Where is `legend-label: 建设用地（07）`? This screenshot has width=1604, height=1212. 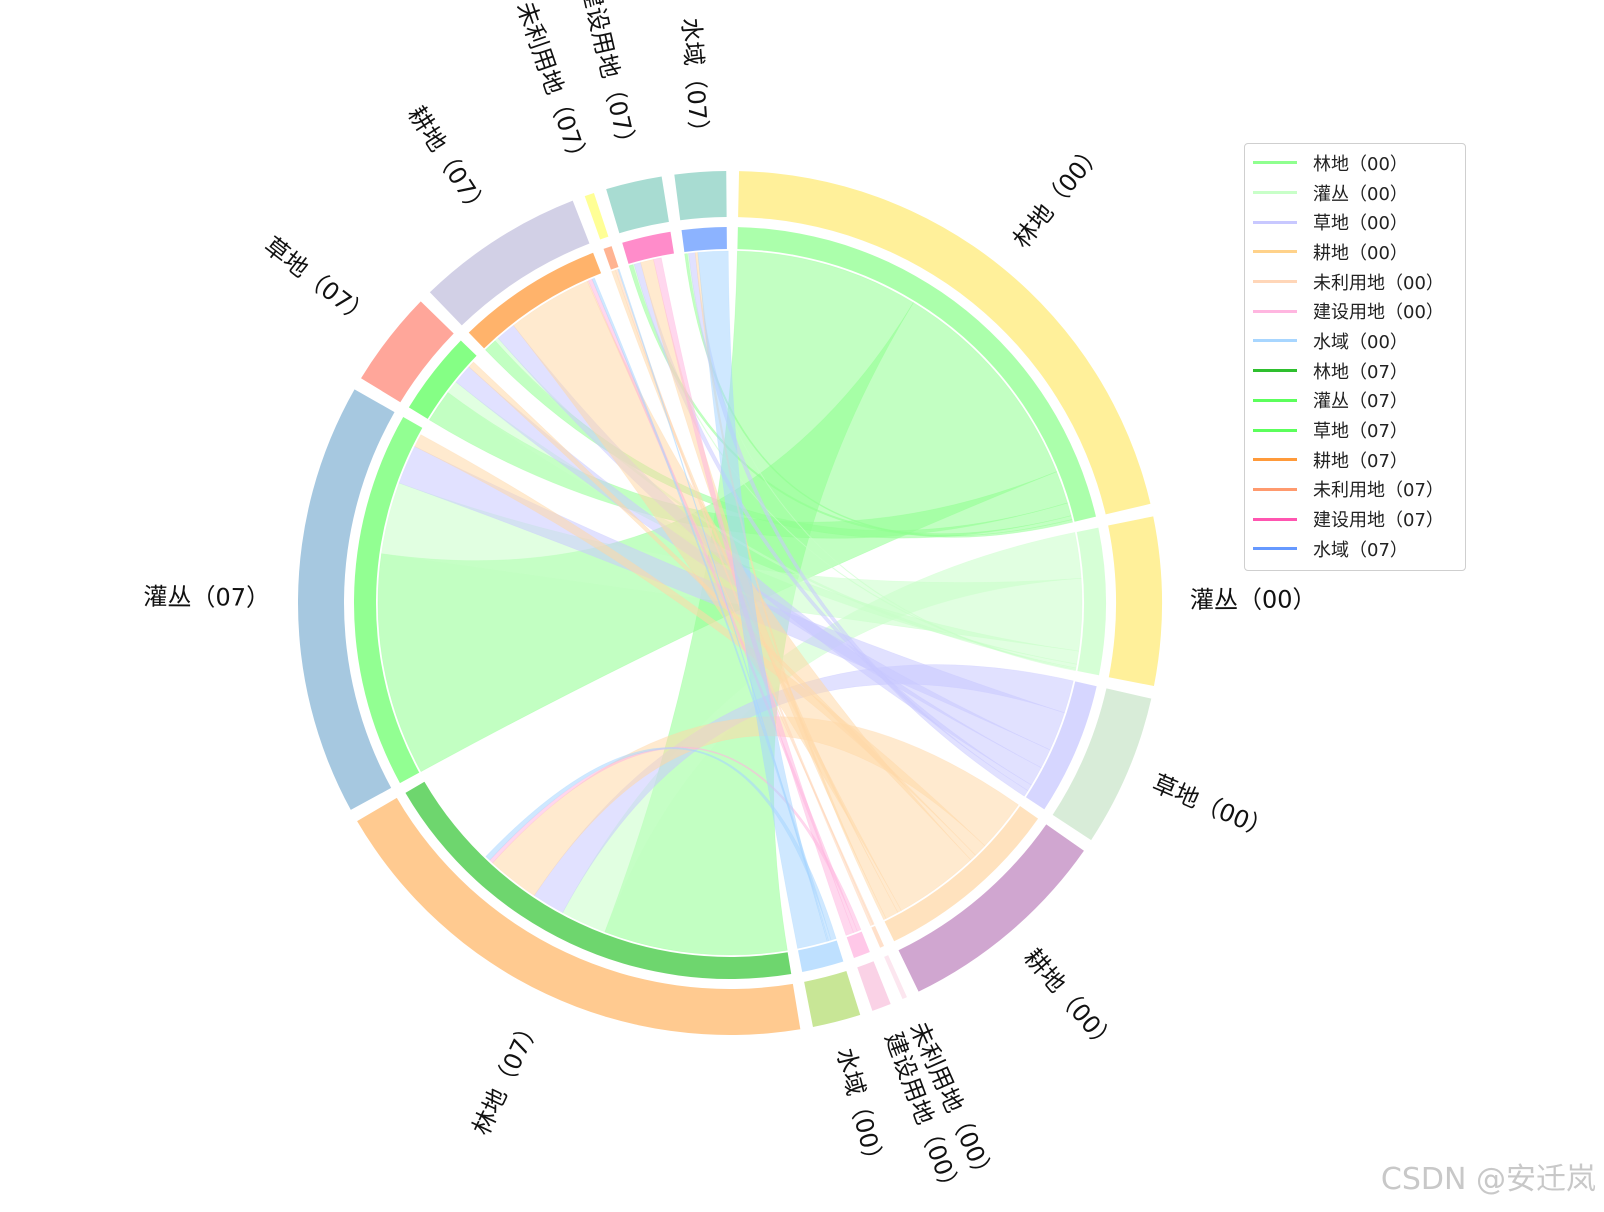 legend-label: 建设用地（07） is located at coordinates (1378, 521).